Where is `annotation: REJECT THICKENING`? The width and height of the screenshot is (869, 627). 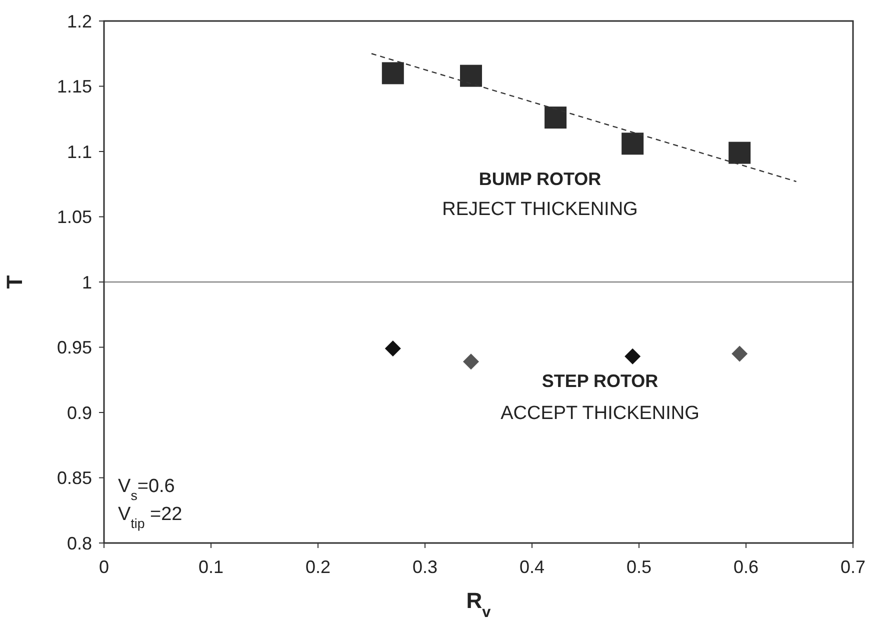
annotation: REJECT THICKENING is located at coordinates (540, 209).